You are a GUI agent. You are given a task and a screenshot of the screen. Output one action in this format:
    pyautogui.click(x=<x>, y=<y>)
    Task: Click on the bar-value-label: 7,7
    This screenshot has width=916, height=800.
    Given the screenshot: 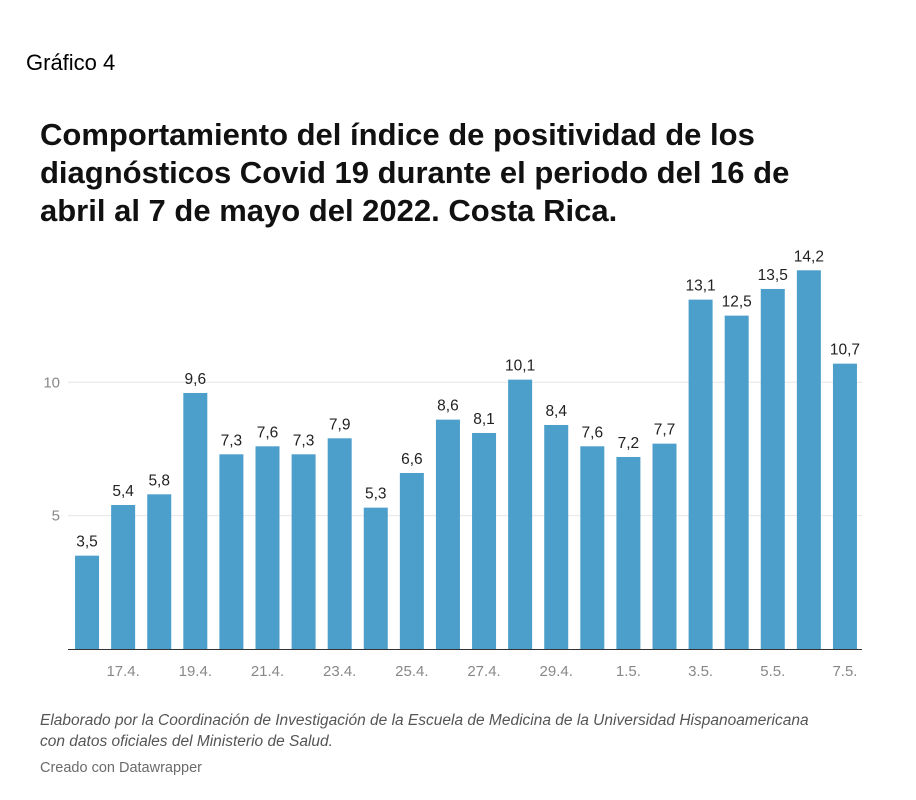 What is the action you would take?
    pyautogui.click(x=665, y=430)
    